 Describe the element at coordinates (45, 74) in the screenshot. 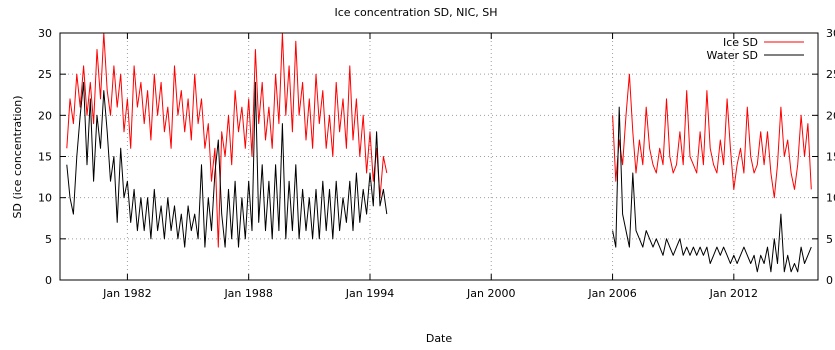

I see `y-tick-label-left-5: 25` at that location.